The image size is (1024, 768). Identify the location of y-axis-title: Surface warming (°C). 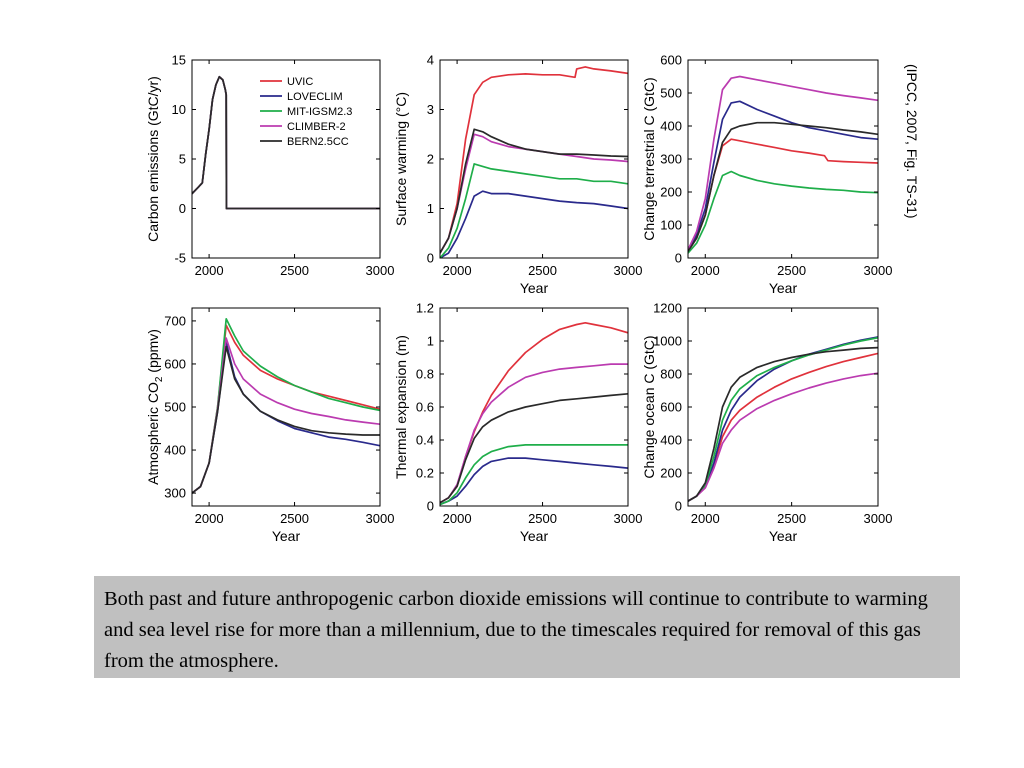
(401, 159).